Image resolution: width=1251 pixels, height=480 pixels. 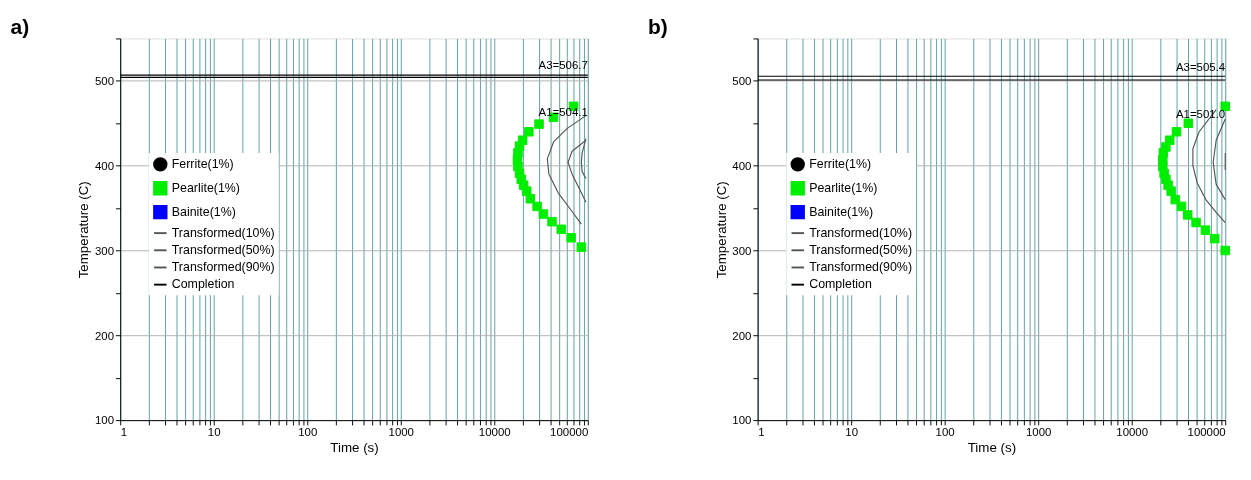 What do you see at coordinates (657, 26) in the screenshot?
I see `chart-title: b)` at bounding box center [657, 26].